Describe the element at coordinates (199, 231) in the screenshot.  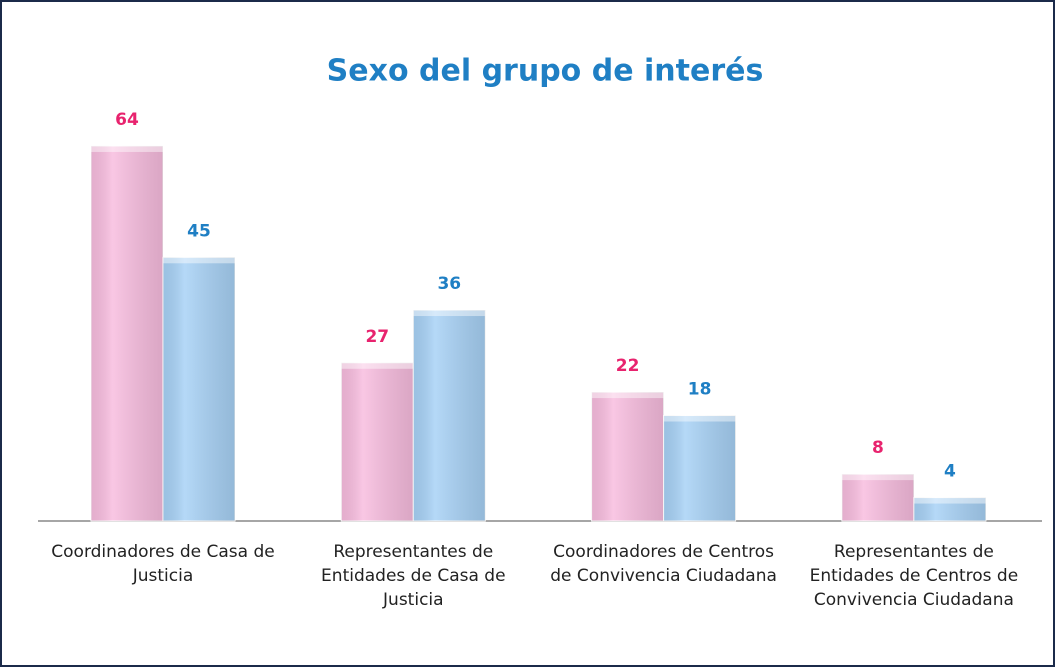
I see `data-label: 45` at that location.